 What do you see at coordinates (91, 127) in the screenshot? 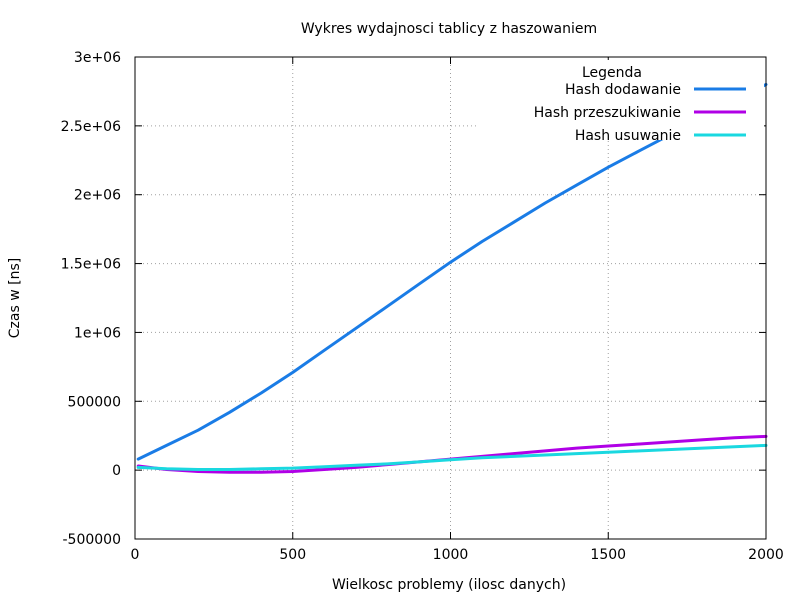
I see `y-tick-label: 2.5e+06` at bounding box center [91, 127].